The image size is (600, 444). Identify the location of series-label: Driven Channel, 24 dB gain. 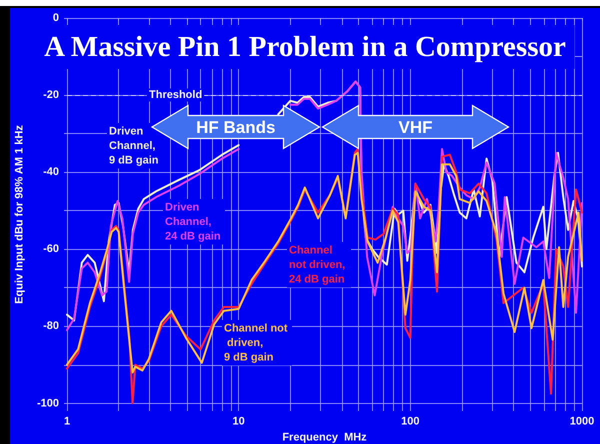
(193, 221).